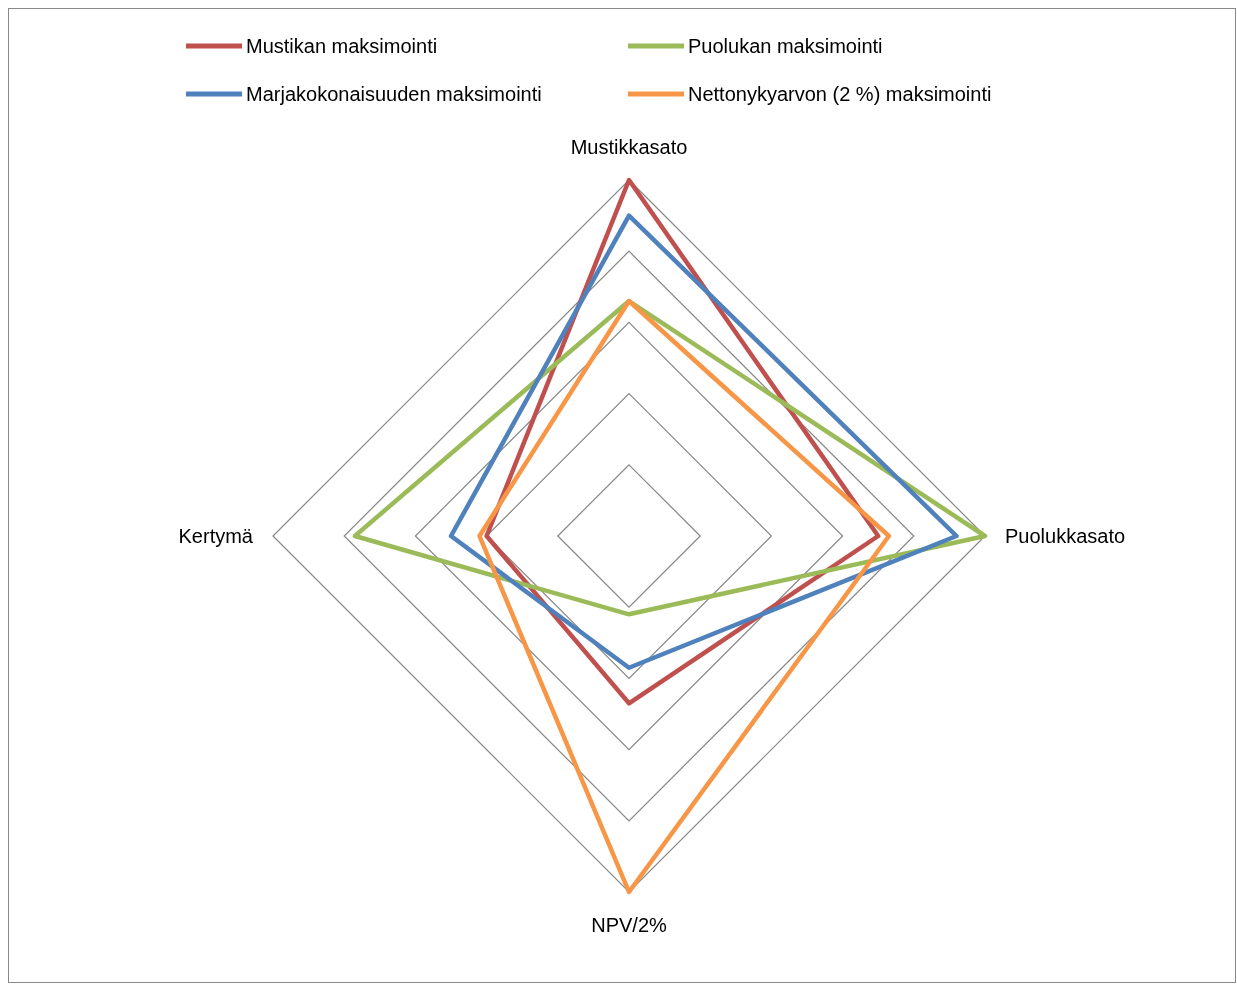 The image size is (1237, 985). I want to click on legend-label: Nettonykyarvon (2 %) maksimointi, so click(840, 94).